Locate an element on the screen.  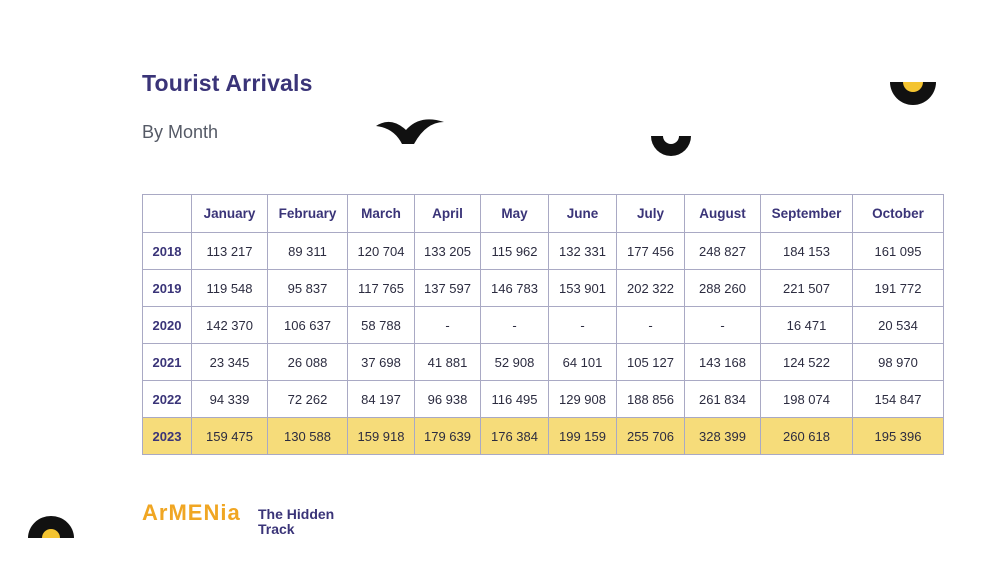
table-cell: 95 837 is located at coordinates (307, 288).